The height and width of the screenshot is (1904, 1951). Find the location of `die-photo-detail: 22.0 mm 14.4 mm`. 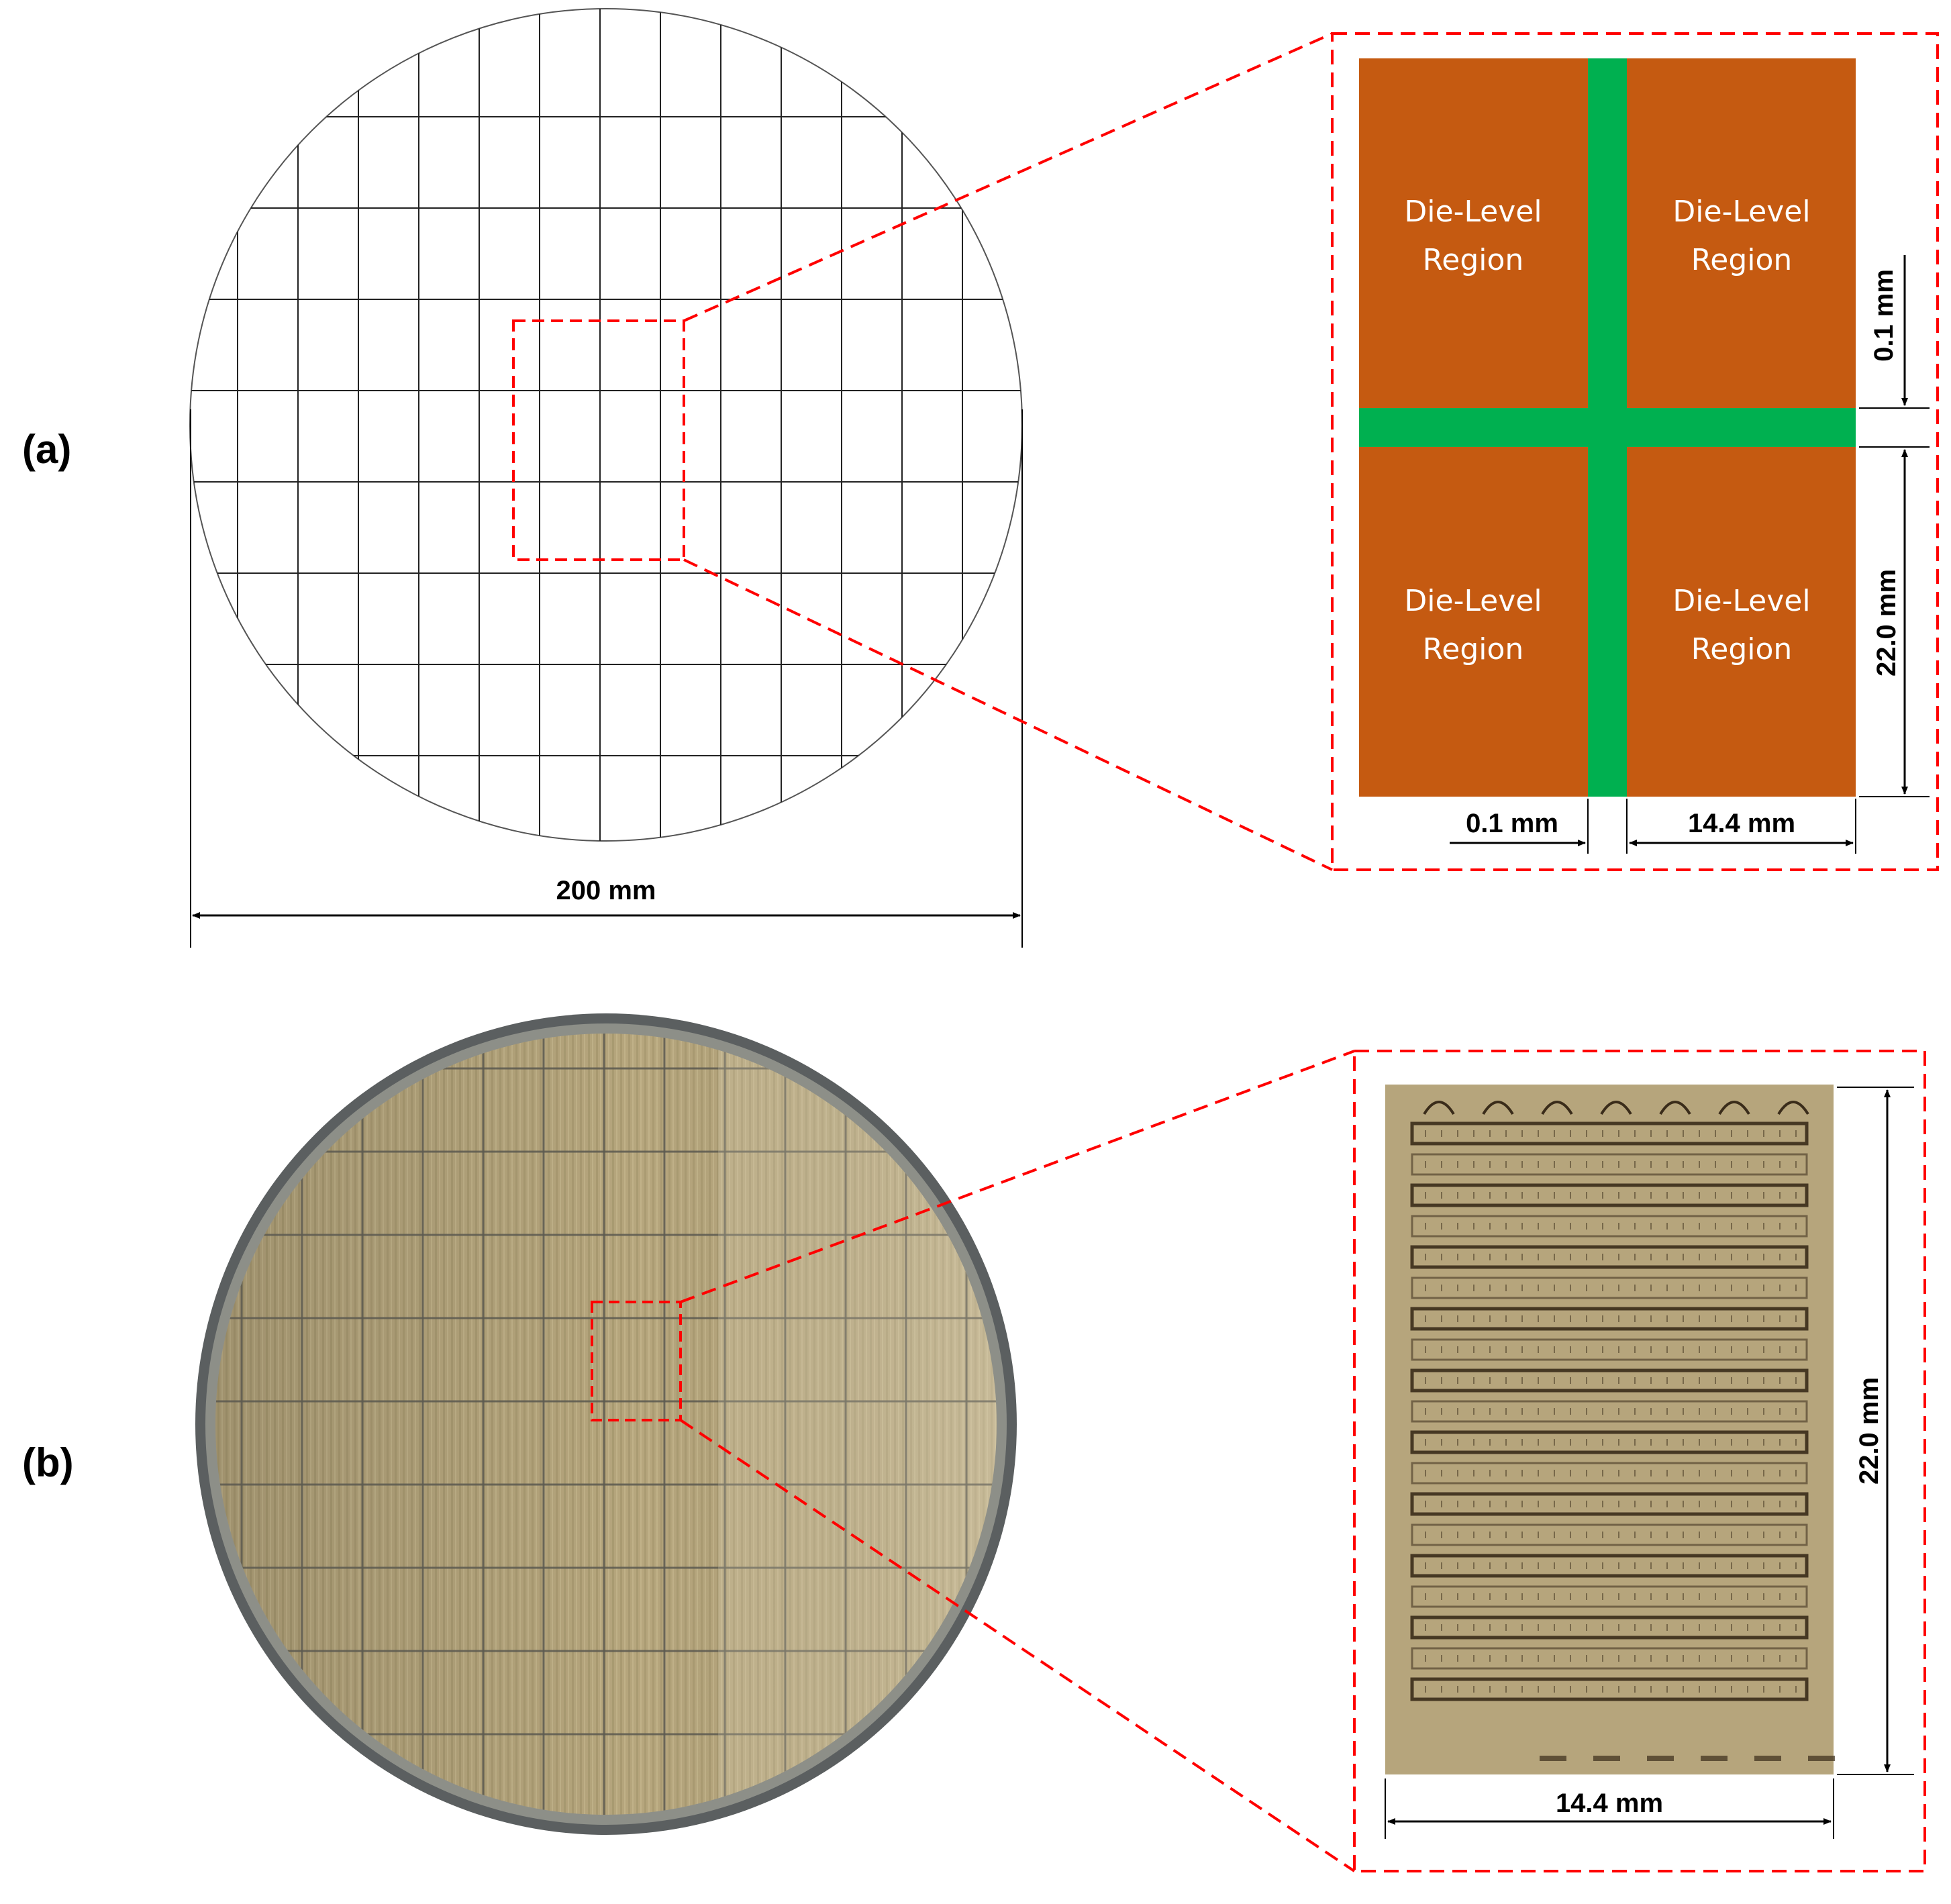

die-photo-detail: 22.0 mm 14.4 mm is located at coordinates (1639, 1461).